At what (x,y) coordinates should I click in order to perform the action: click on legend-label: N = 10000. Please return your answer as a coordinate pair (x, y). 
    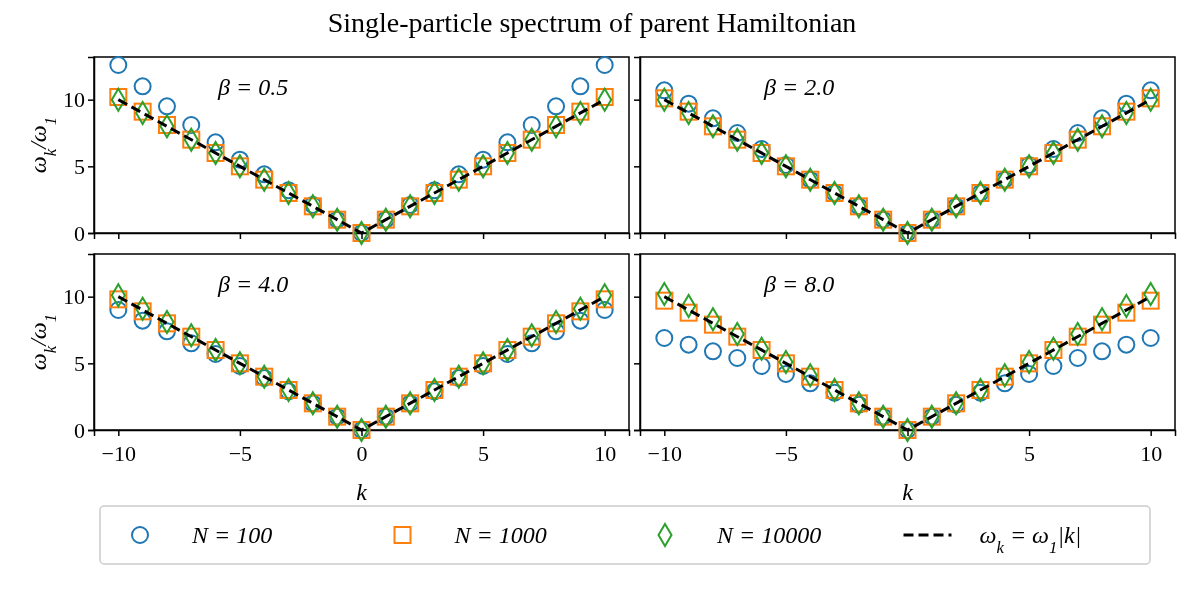
    Looking at the image, I should click on (769, 535).